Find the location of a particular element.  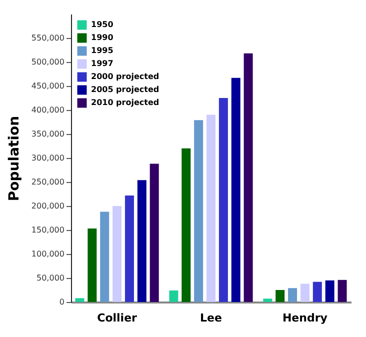

y-tick-label: 200,000 is located at coordinates (47, 206).